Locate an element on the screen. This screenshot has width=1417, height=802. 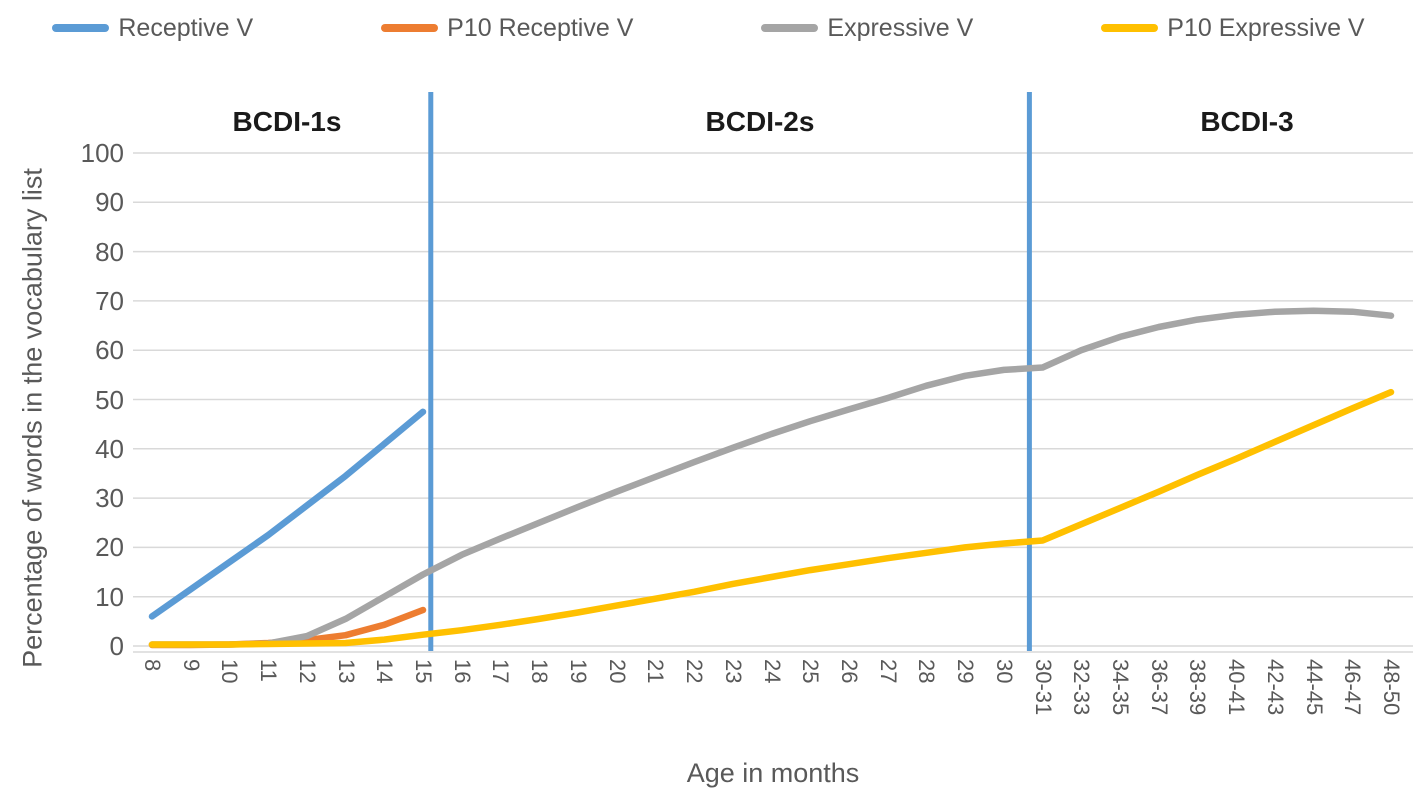
x-tick-label: 30 is located at coordinates (1004, 671).